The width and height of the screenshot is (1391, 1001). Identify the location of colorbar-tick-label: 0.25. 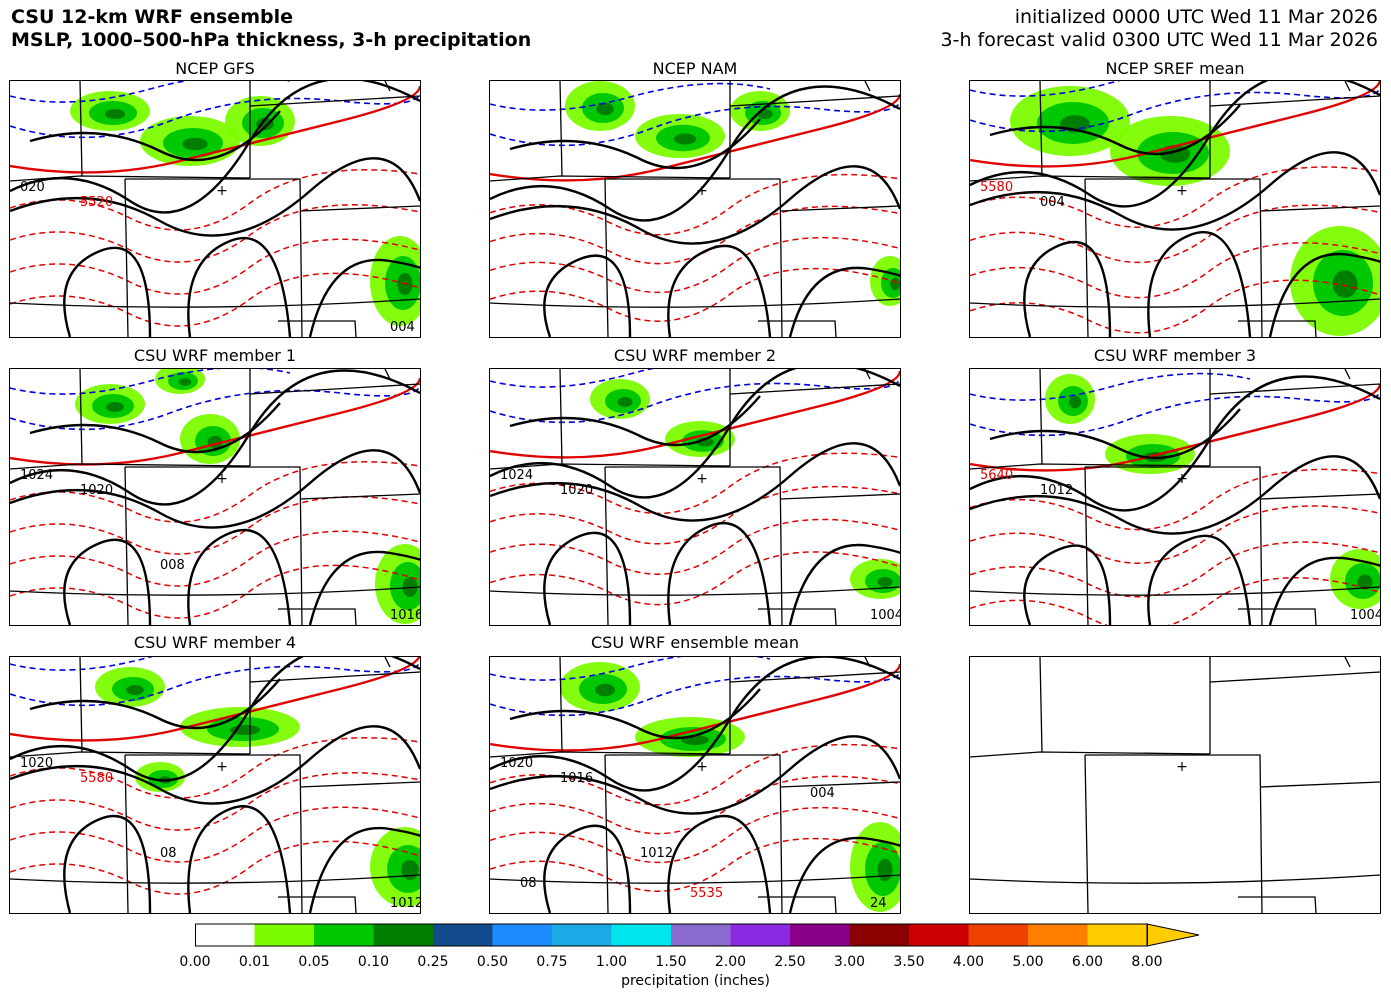
(433, 962).